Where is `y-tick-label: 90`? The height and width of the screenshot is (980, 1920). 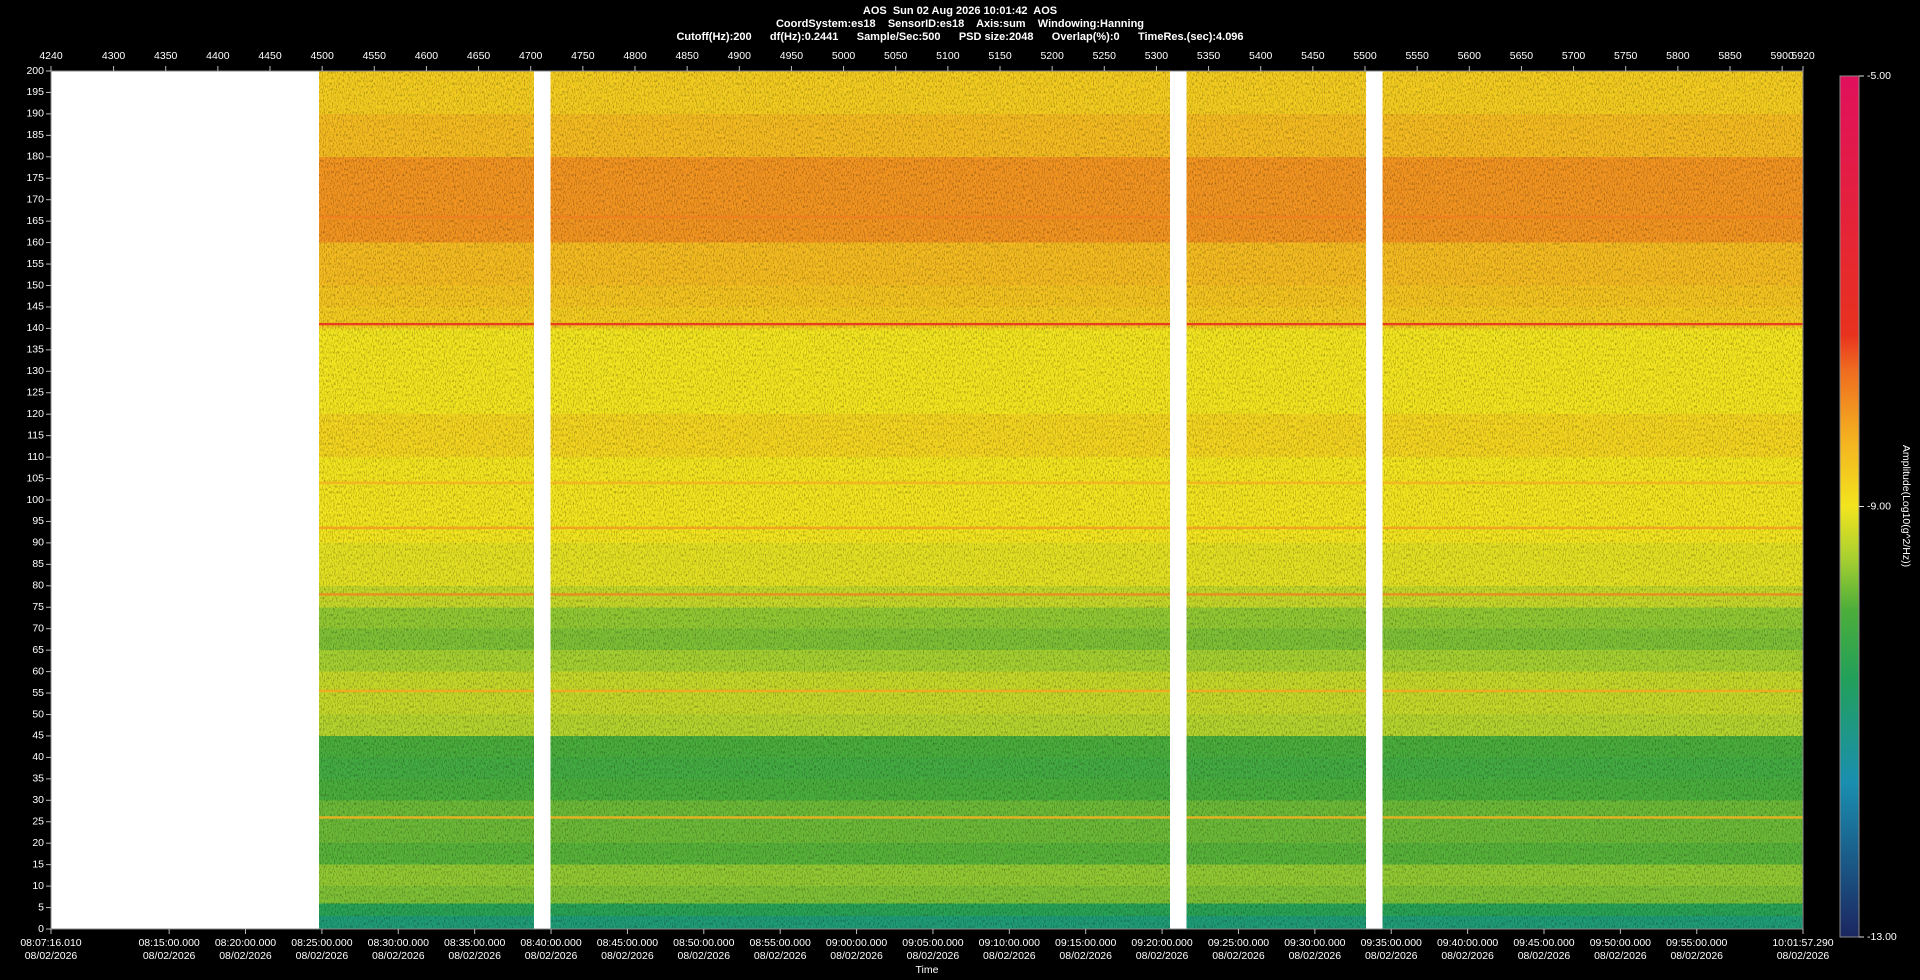
y-tick-label: 90 is located at coordinates (38, 543).